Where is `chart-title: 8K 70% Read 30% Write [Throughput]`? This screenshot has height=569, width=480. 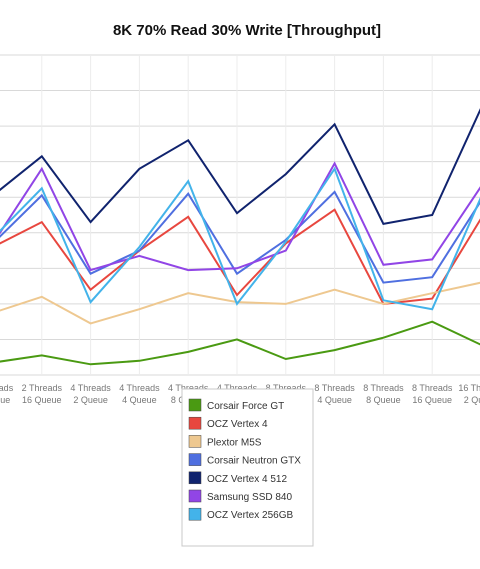 chart-title: 8K 70% Read 30% Write [Throughput] is located at coordinates (247, 30).